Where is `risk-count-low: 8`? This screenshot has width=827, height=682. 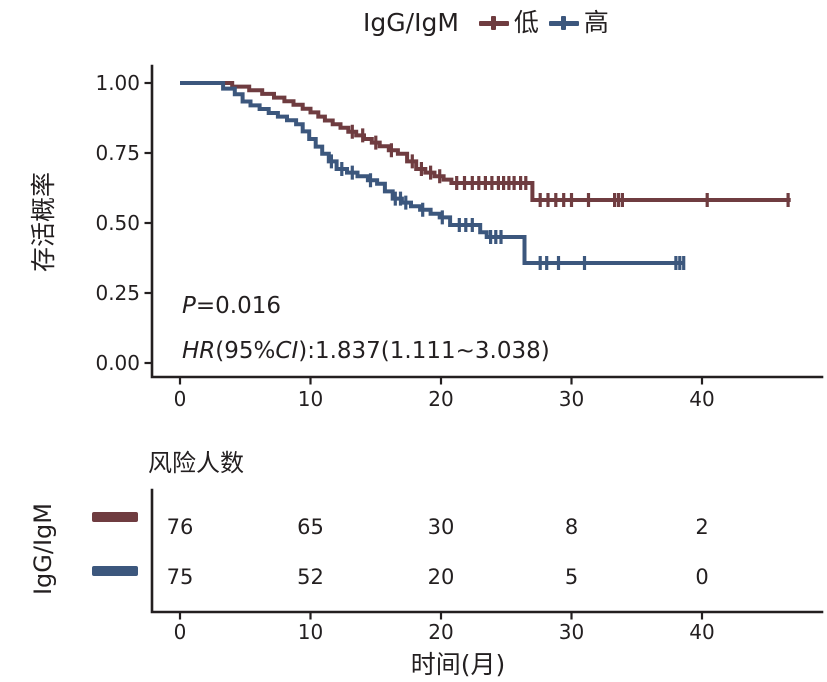 risk-count-low: 8 is located at coordinates (571, 527).